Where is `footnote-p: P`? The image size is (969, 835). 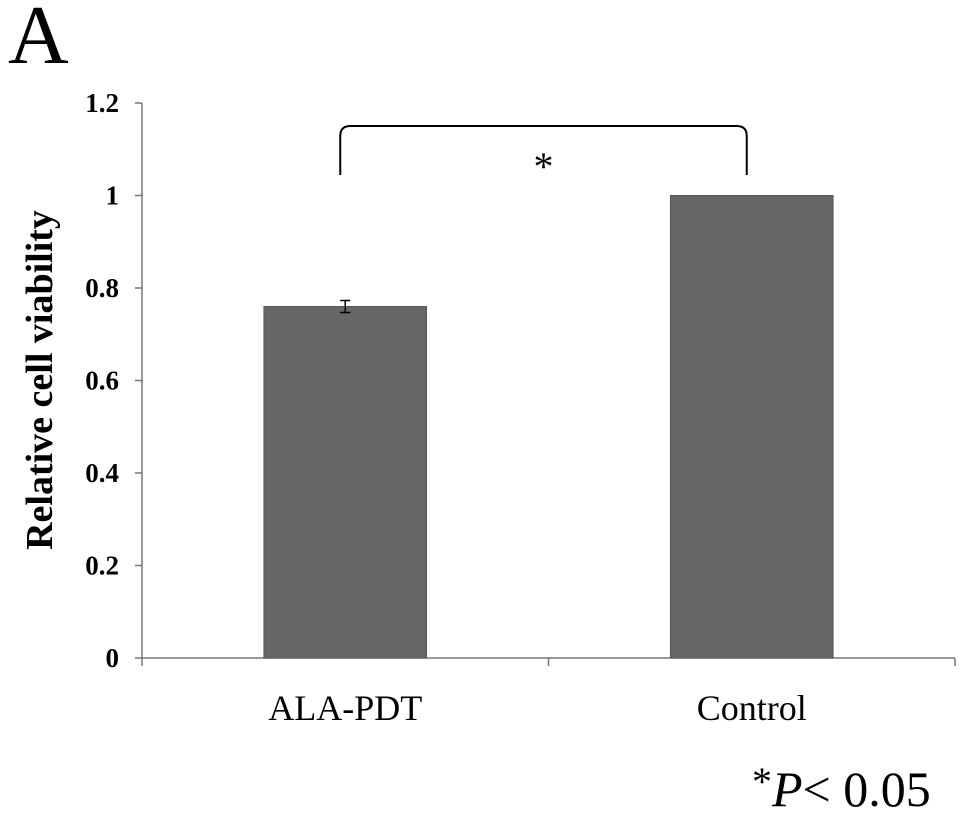 footnote-p: P is located at coordinates (787, 789).